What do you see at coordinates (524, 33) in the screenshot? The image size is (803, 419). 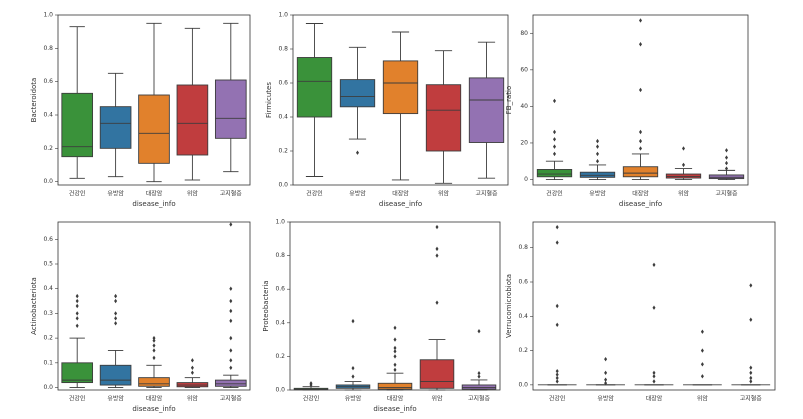 I see `y-tick-label: 80` at bounding box center [524, 33].